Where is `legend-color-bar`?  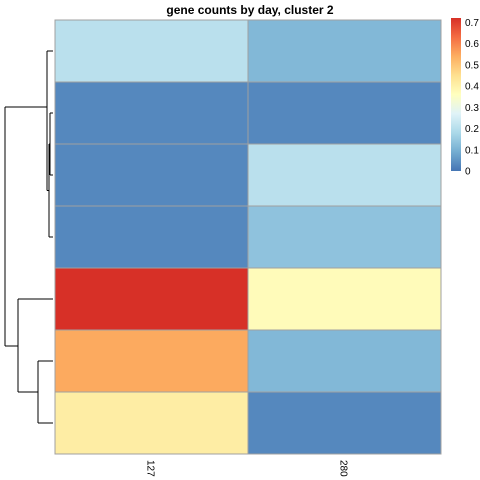
legend-color-bar is located at coordinates (456, 94).